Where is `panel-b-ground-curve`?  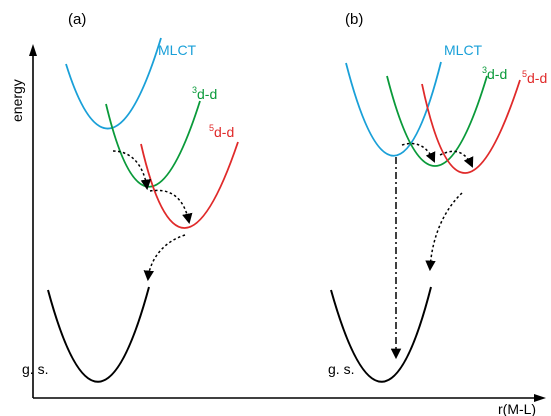
panel-b-ground-curve is located at coordinates (381, 334).